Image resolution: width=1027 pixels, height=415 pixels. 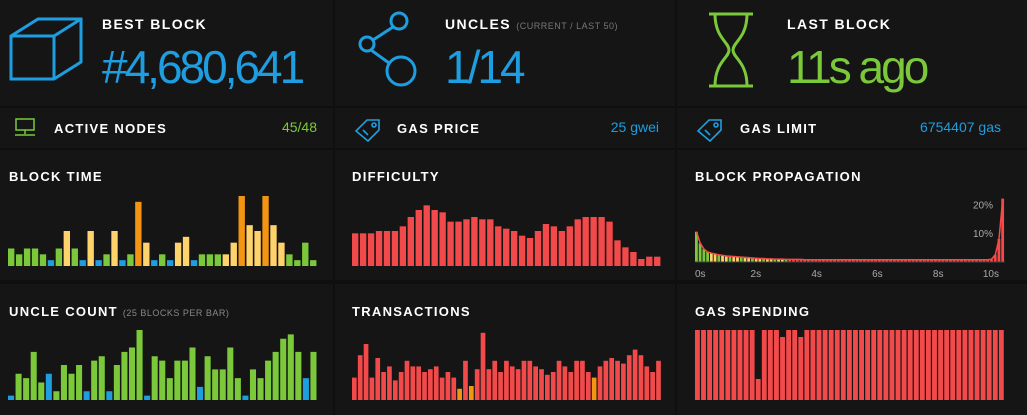 I want to click on uncles-label: UNCLES (CURRENT / LAST 50), so click(x=531, y=24).